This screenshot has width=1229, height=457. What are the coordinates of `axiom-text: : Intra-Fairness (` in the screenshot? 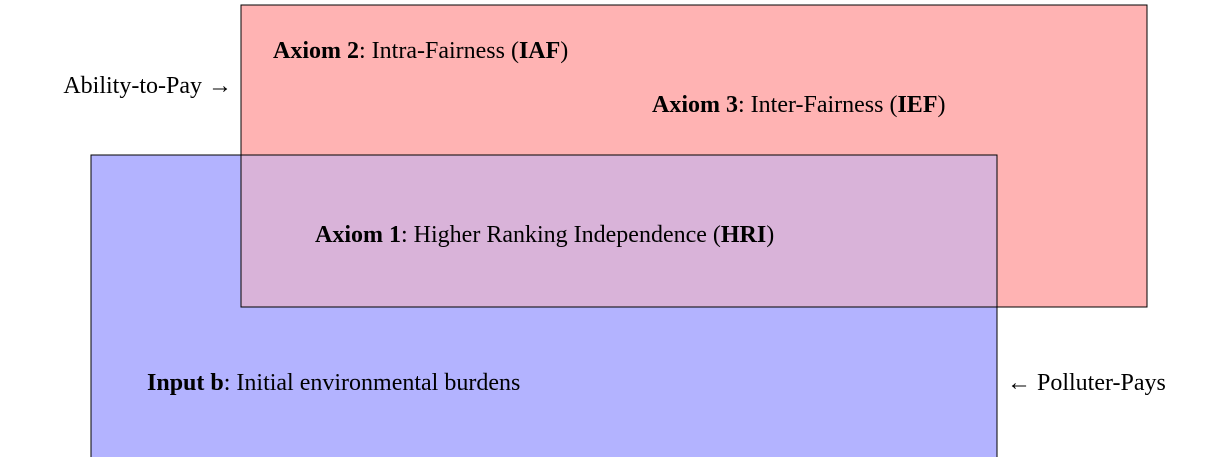 It's located at (439, 51).